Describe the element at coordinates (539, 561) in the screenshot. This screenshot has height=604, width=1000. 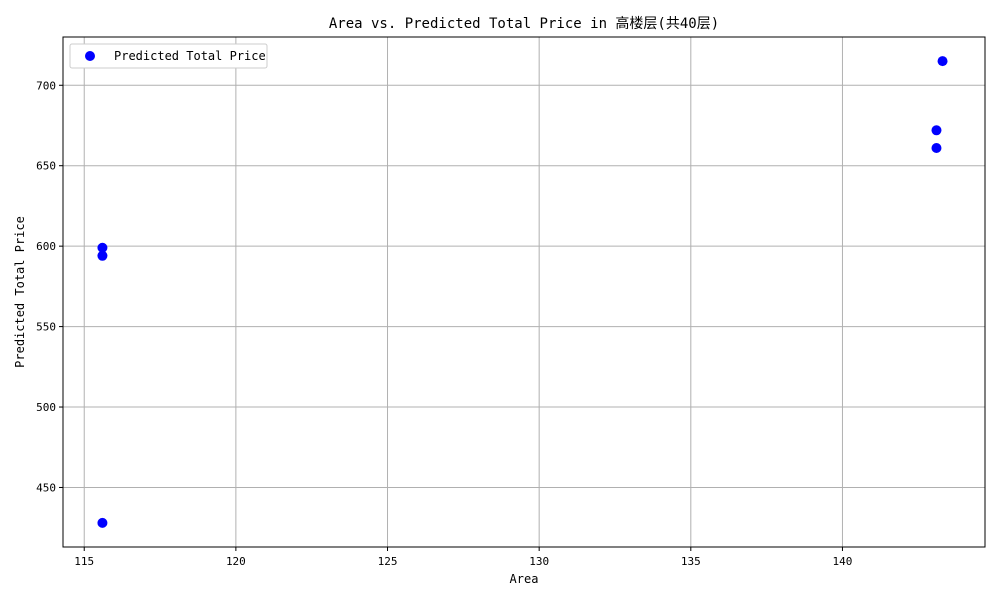
I see `x-tick-label: 130` at that location.